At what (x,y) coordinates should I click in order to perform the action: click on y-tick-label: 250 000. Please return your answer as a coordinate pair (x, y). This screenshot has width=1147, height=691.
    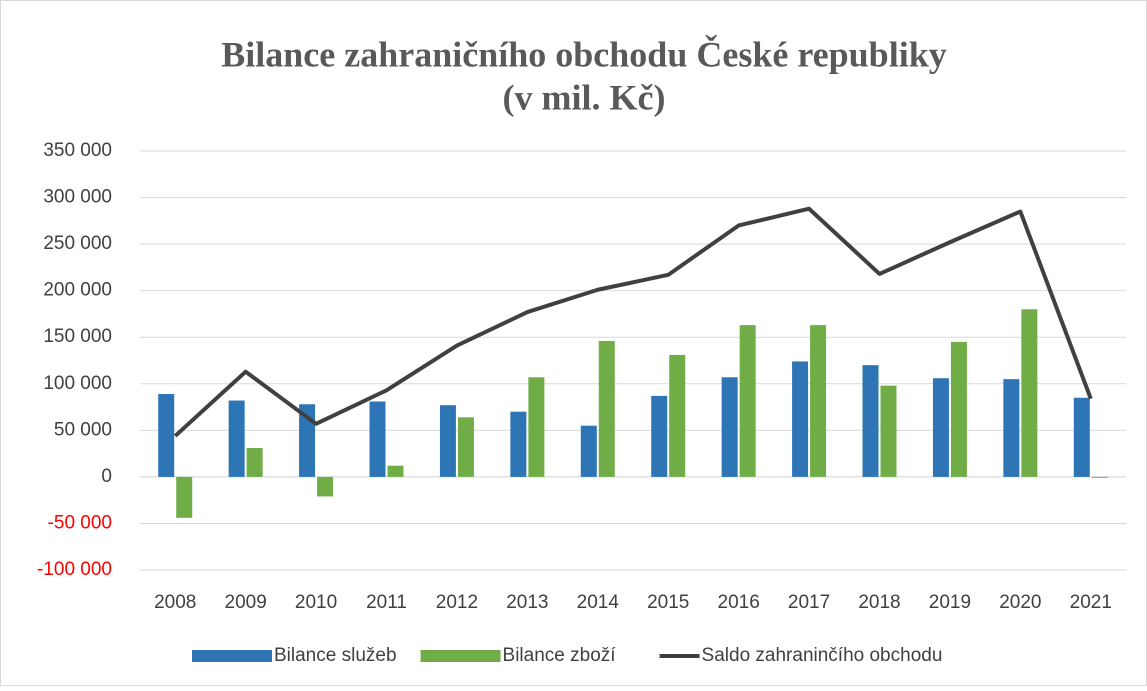
    Looking at the image, I should click on (77, 243).